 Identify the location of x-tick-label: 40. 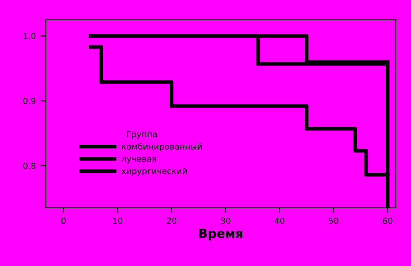
(279, 221).